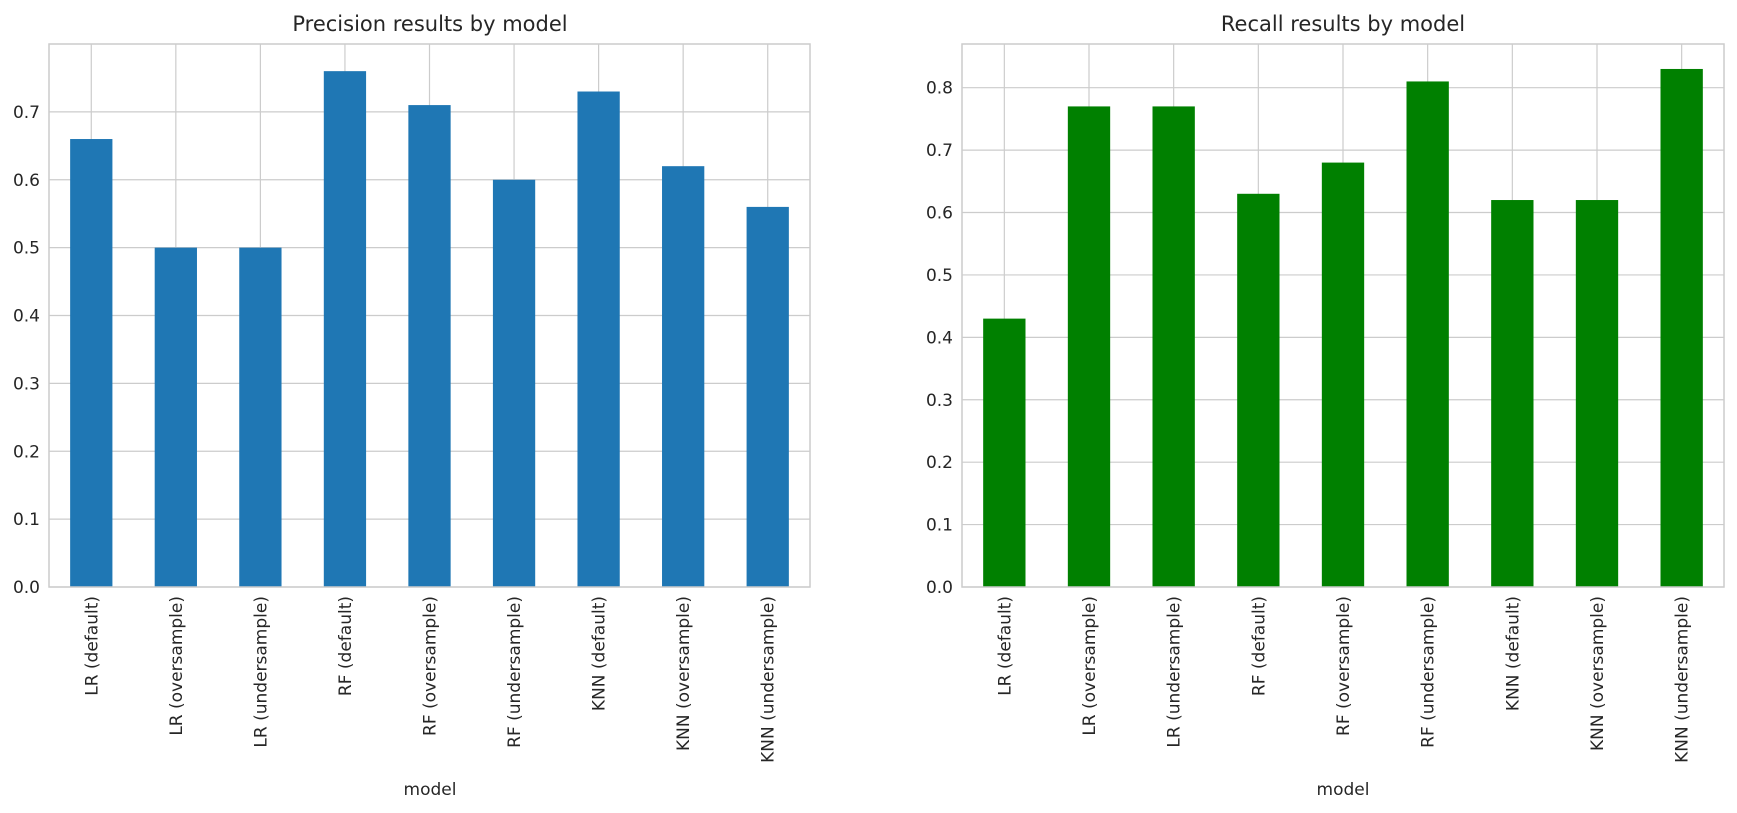 This screenshot has height=813, width=1737. I want to click on precision-xtick-label: LR (oversample), so click(177, 666).